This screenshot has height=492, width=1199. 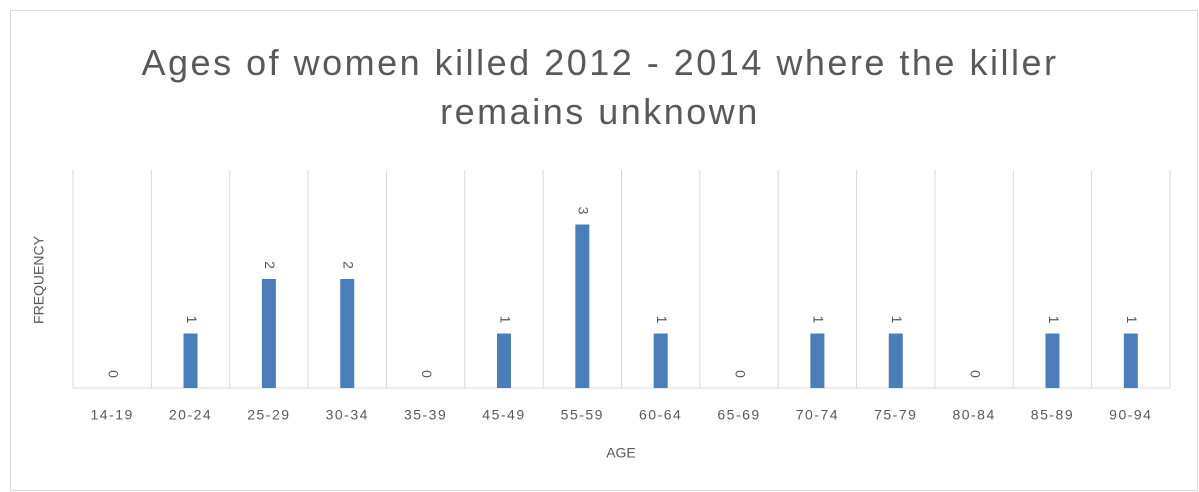 What do you see at coordinates (660, 415) in the screenshot?
I see `x-tick-label: 60-64` at bounding box center [660, 415].